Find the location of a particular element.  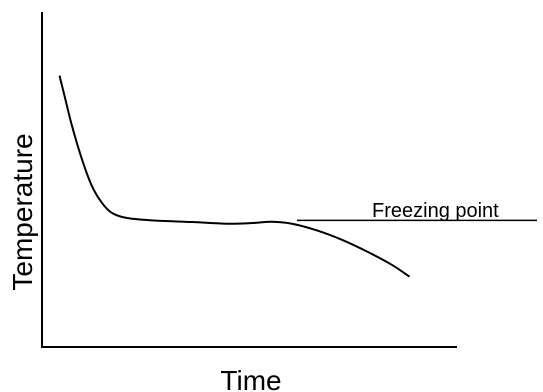

y-axis-label: Temperature is located at coordinates (22, 211).